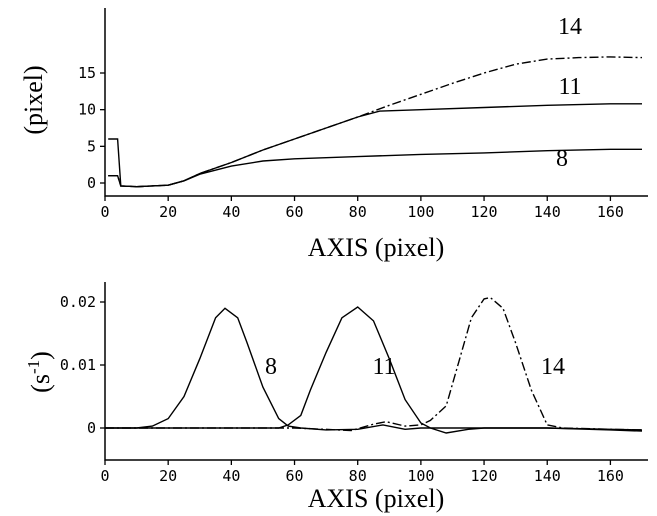 The height and width of the screenshot is (516, 657). Describe the element at coordinates (383, 367) in the screenshot. I see `bottom-annotation-11: 11` at that location.